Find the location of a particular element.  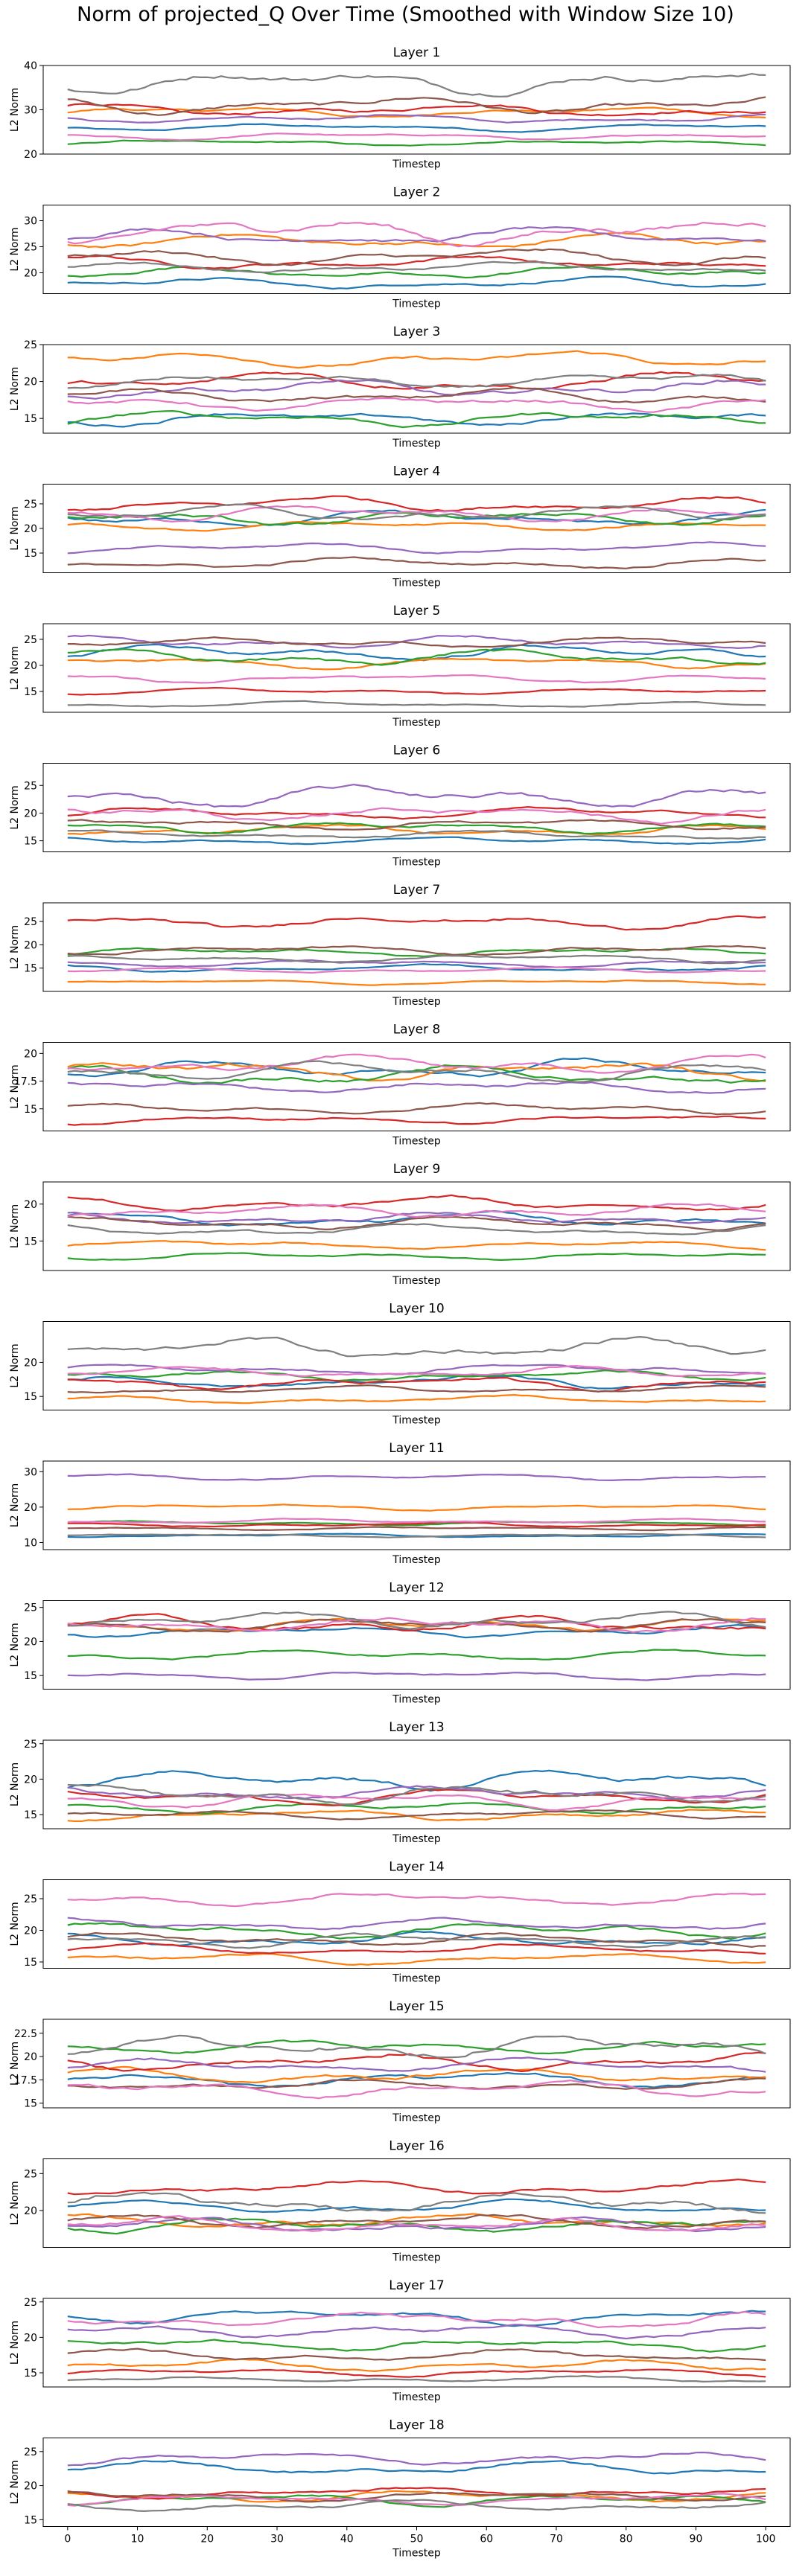

y-tick-label: 30 is located at coordinates (31, 111).